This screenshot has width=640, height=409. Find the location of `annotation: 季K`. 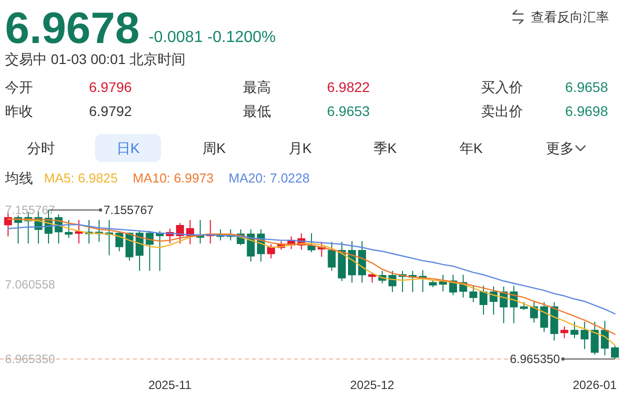

annotation: 季K is located at coordinates (385, 148).